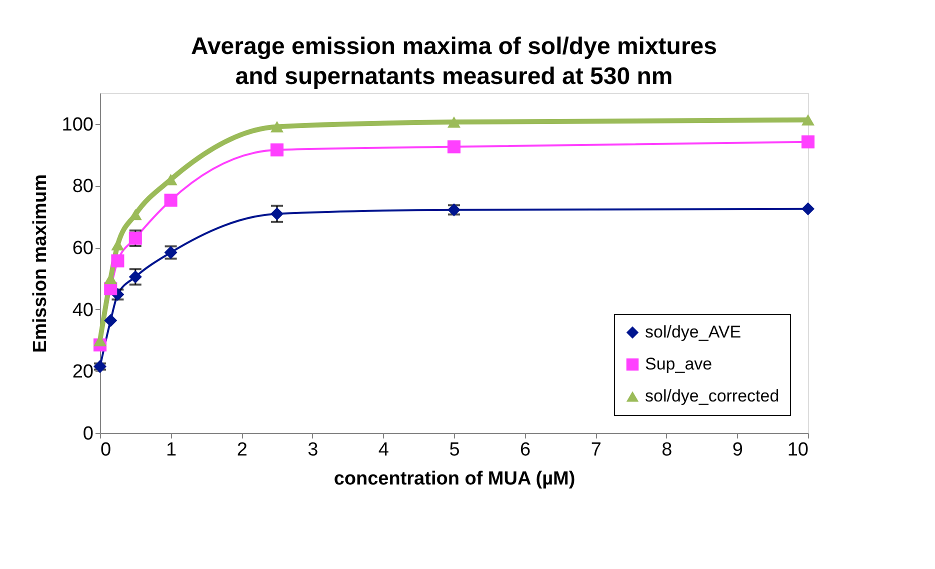 Image resolution: width=935 pixels, height=569 pixels. I want to click on x-tick-label: 1, so click(171, 450).